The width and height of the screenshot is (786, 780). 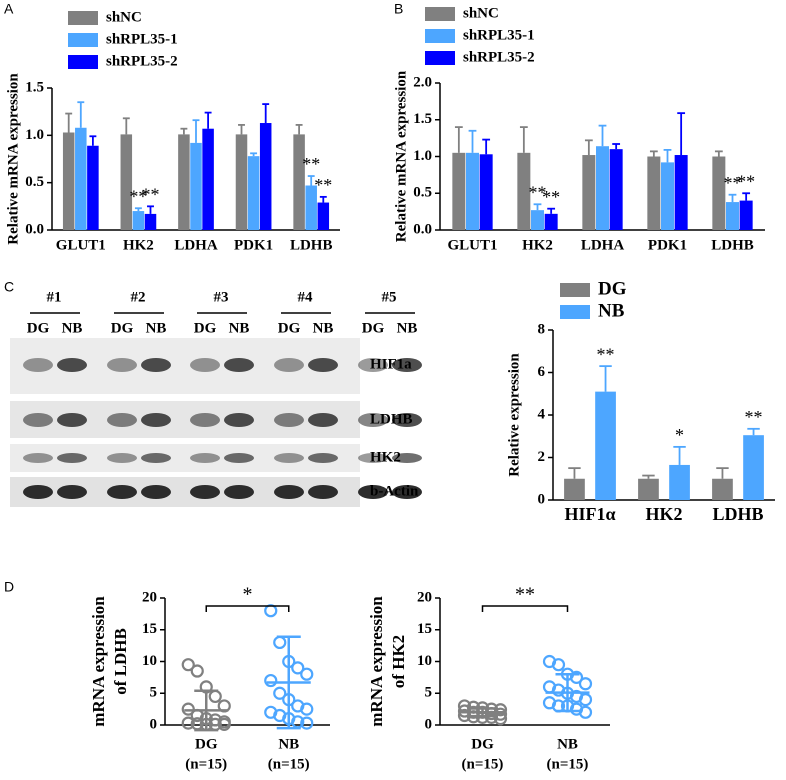 What do you see at coordinates (589, 514) in the screenshot?
I see `x-tick-label: HIF1α` at bounding box center [589, 514].